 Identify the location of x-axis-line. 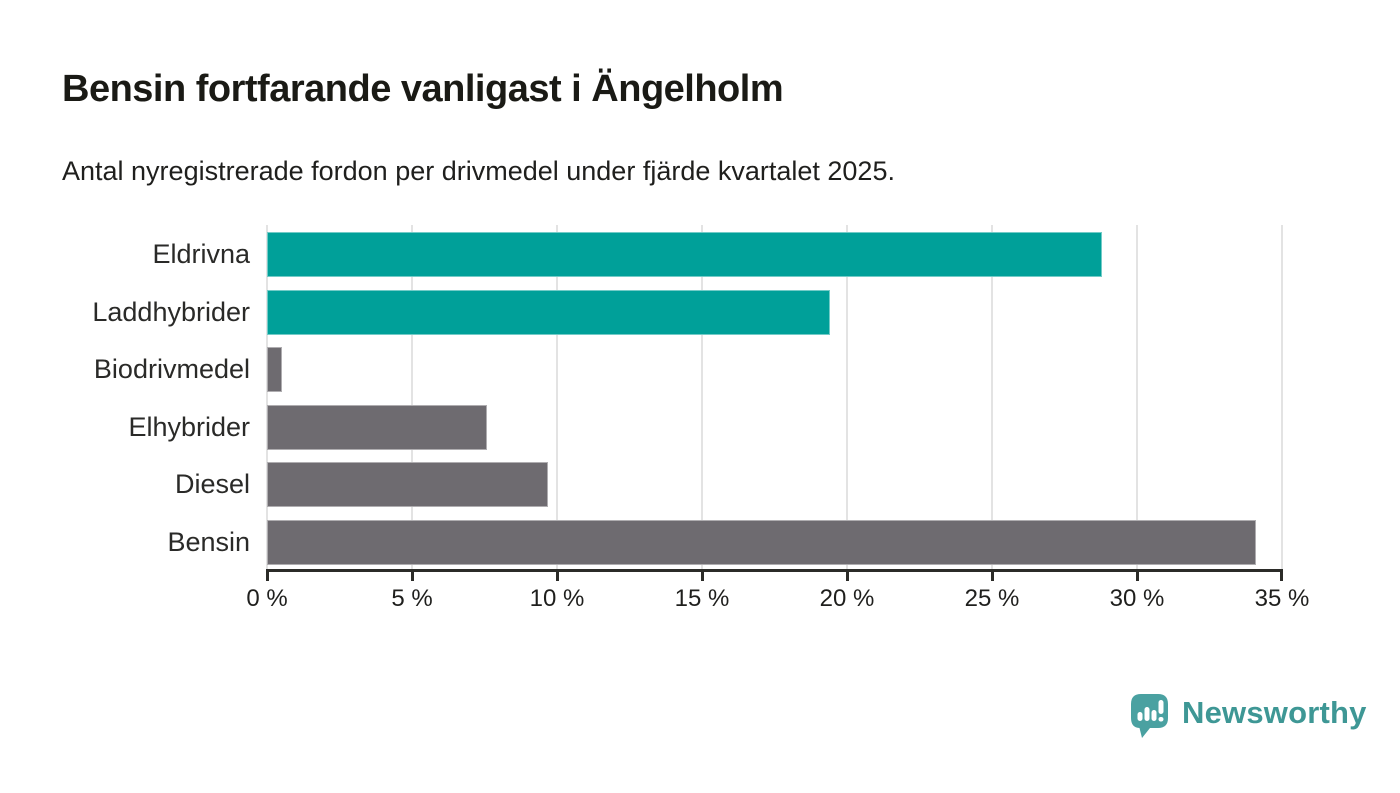
(775, 570).